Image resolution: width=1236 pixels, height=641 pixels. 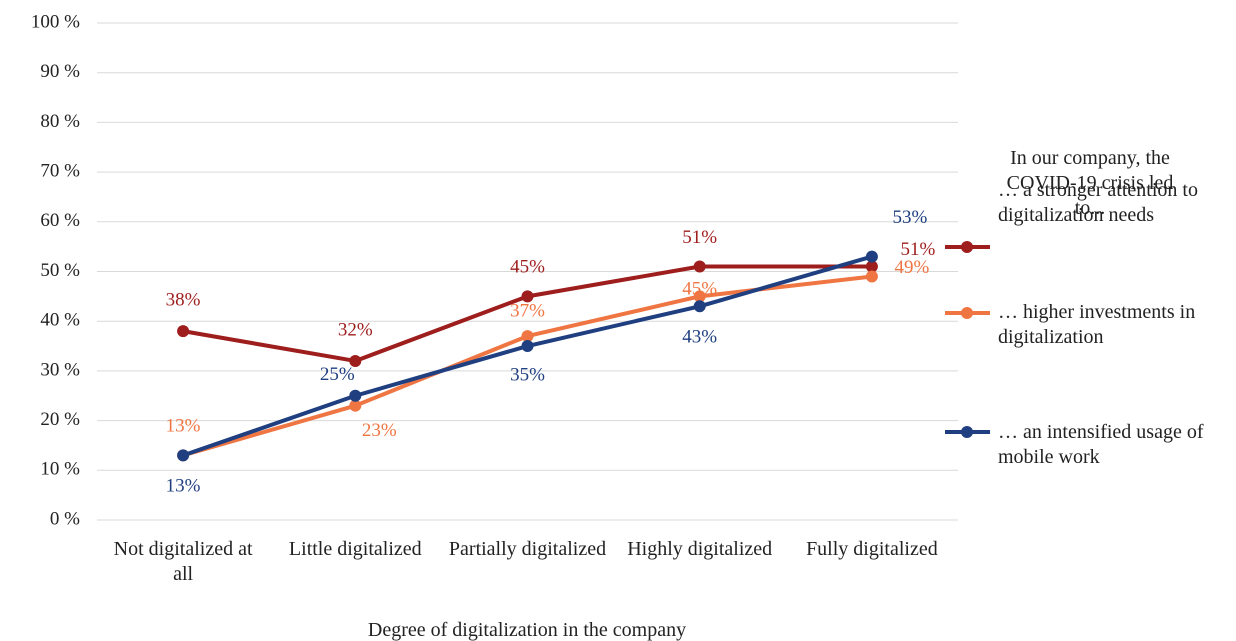 I want to click on x-axis-label: Degree of digitalization in the company, so click(x=527, y=630).